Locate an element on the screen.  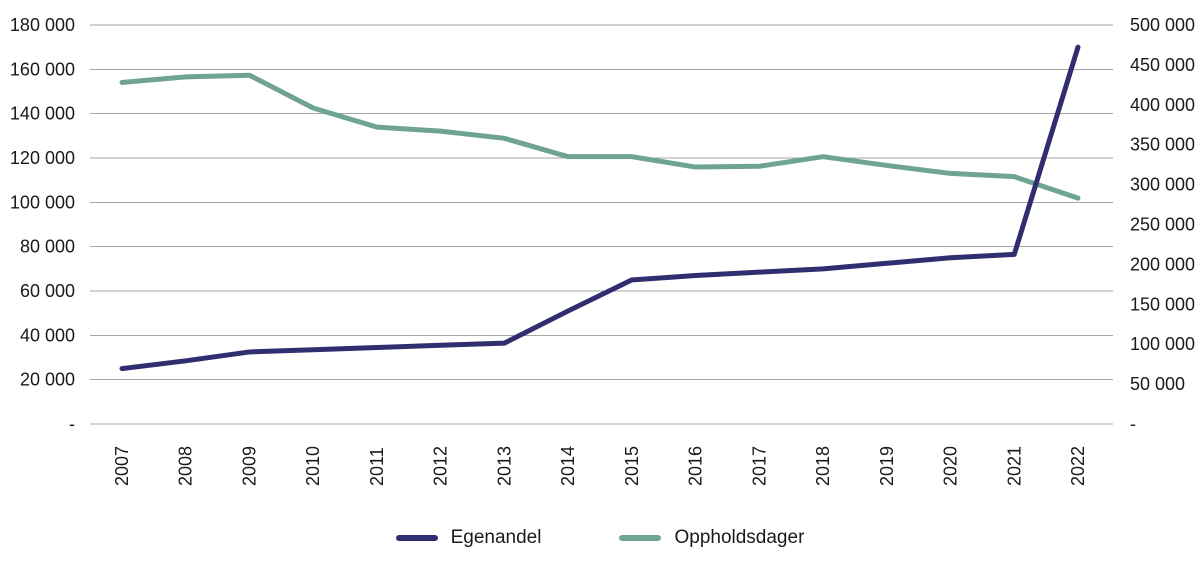
x-axis-tick-label: 2011 is located at coordinates (377, 466).